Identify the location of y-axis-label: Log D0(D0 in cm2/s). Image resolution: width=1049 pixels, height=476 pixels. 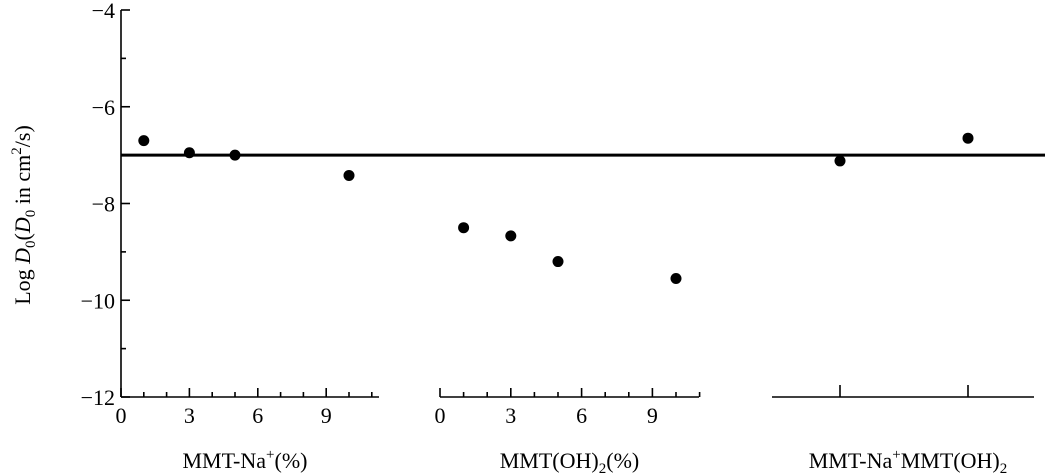
(24, 215).